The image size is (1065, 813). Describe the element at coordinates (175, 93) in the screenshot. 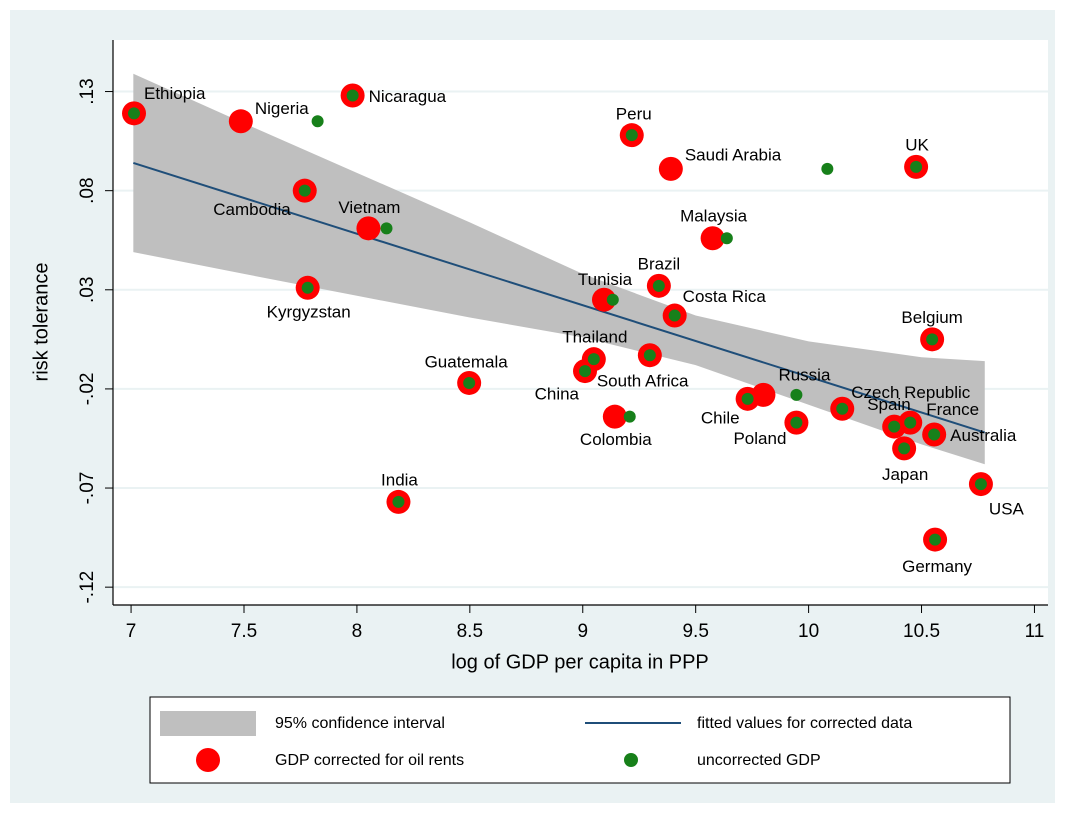

I see `point-label: Ethiopia` at that location.